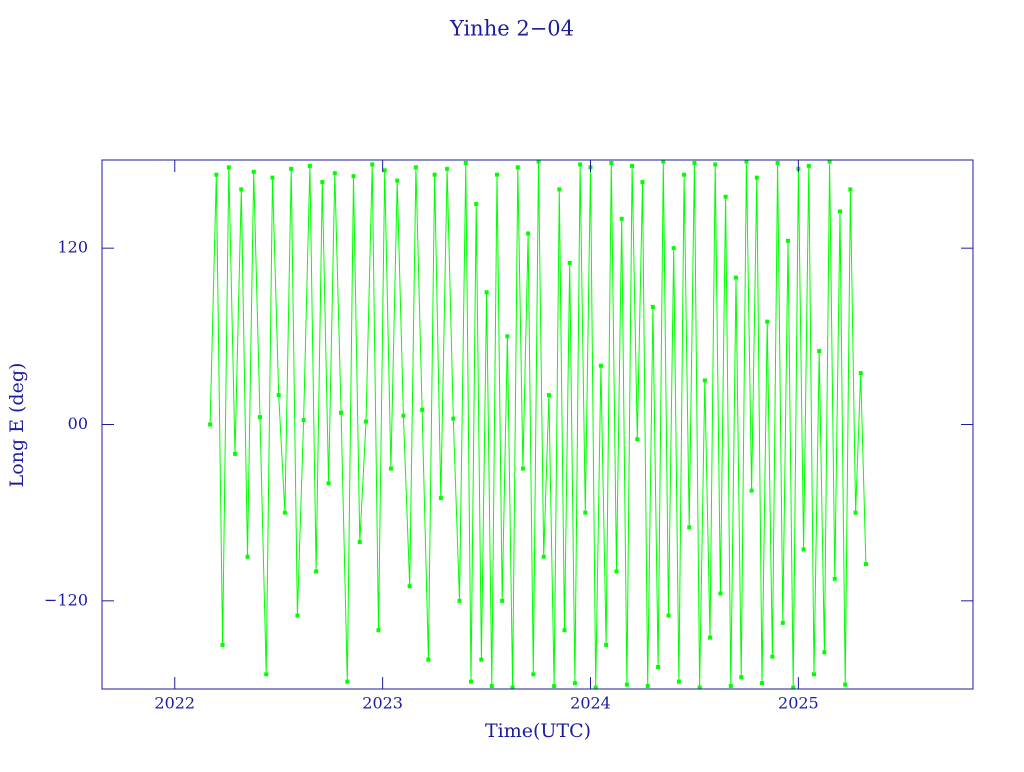 This screenshot has height=772, width=1024. Describe the element at coordinates (72, 247) in the screenshot. I see `y-tick-label: 120` at that location.